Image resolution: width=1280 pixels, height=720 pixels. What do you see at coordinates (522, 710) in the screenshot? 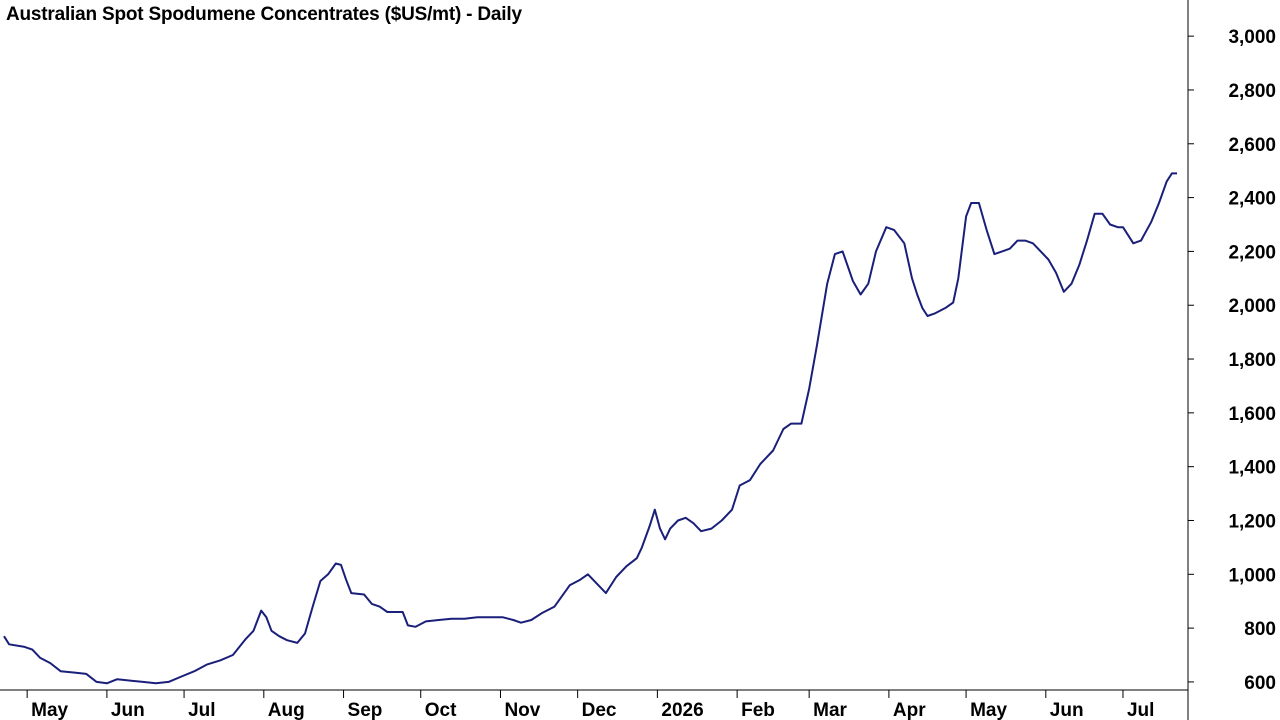
I see `x-tick-label: Nov` at bounding box center [522, 710].